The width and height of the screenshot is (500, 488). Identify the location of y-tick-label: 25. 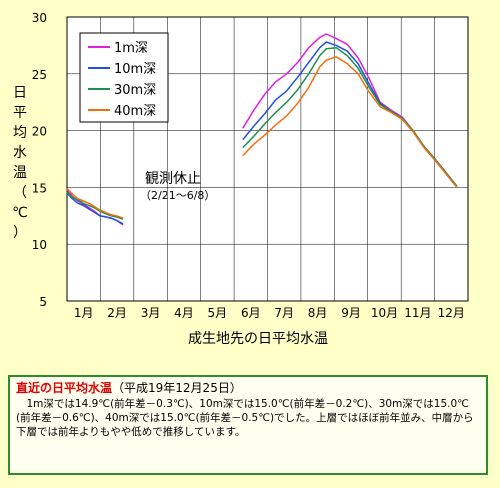
(39, 75).